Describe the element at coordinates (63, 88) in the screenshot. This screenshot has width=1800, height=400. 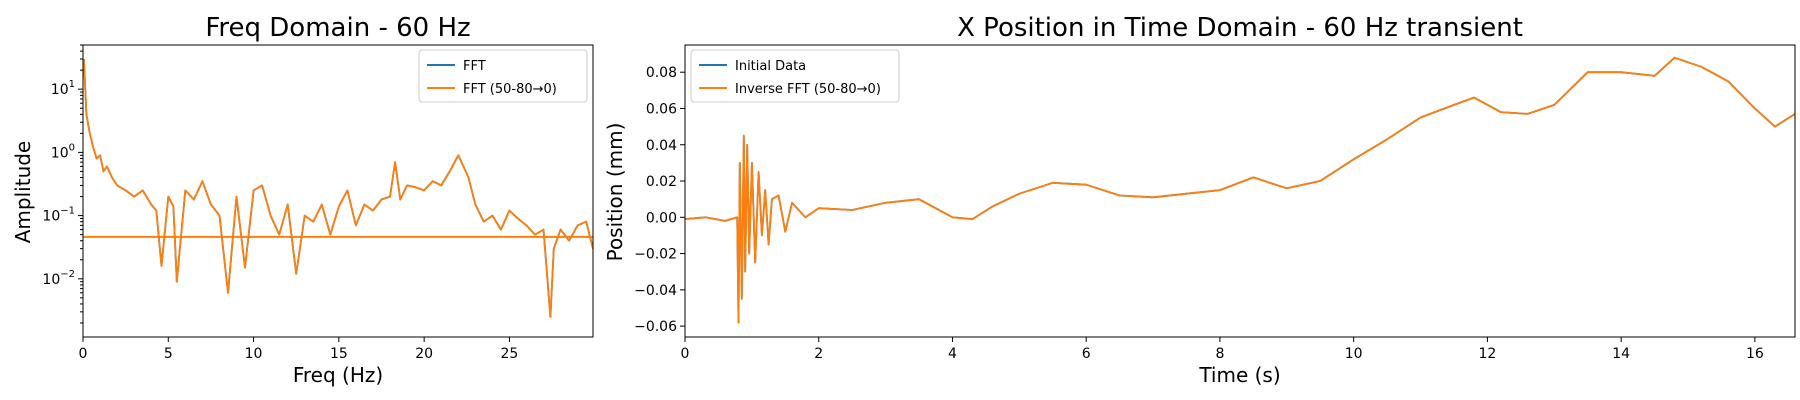
I see `y-tick-label: 10¹` at that location.